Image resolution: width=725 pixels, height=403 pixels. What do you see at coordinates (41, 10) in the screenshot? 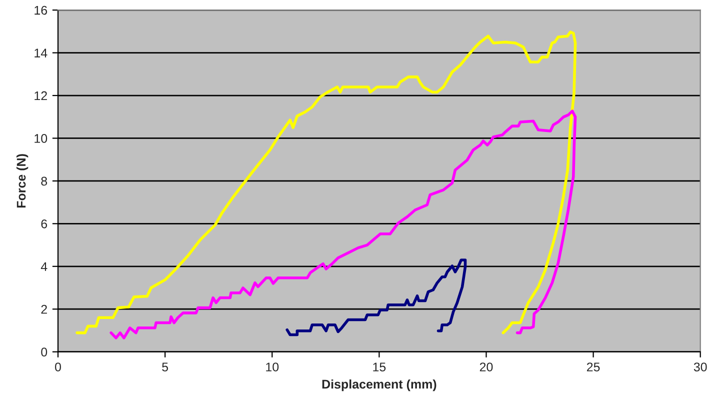
I see `y-tick-label: 16` at bounding box center [41, 10].